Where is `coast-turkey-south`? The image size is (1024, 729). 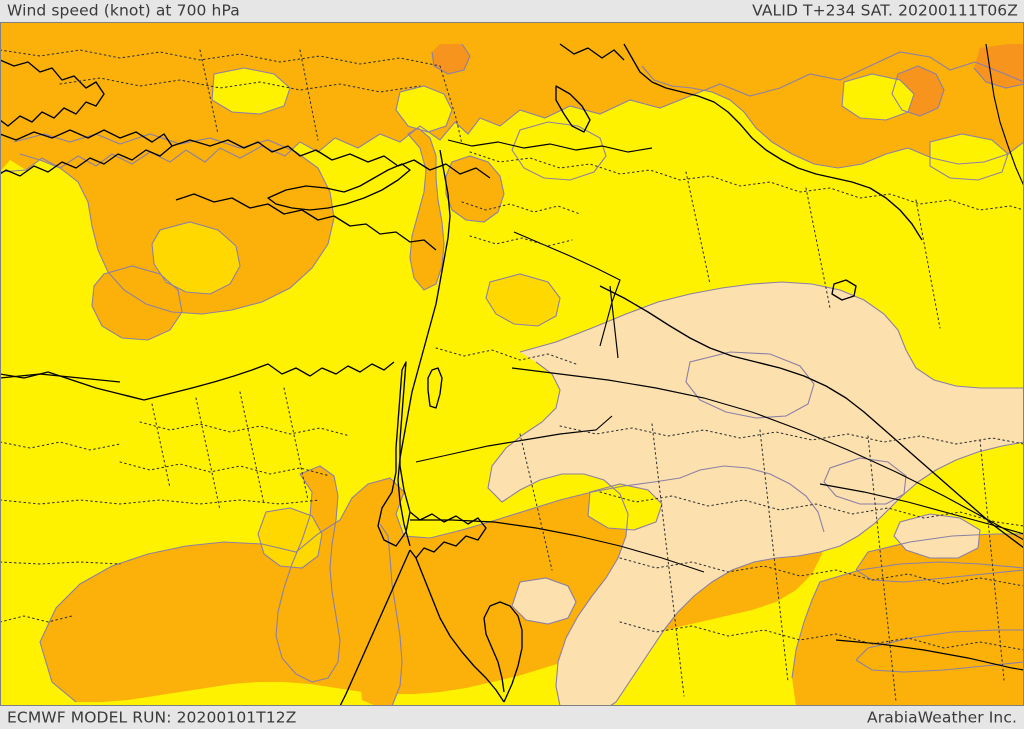 coast-turkey-south is located at coordinates (331, 159).